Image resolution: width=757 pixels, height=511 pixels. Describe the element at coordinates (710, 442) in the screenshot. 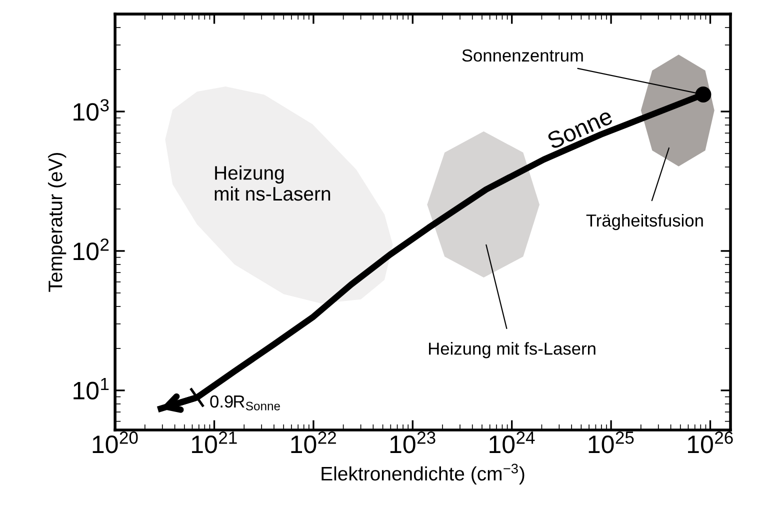

I see `x-tick-label: 10$^{26}$` at that location.